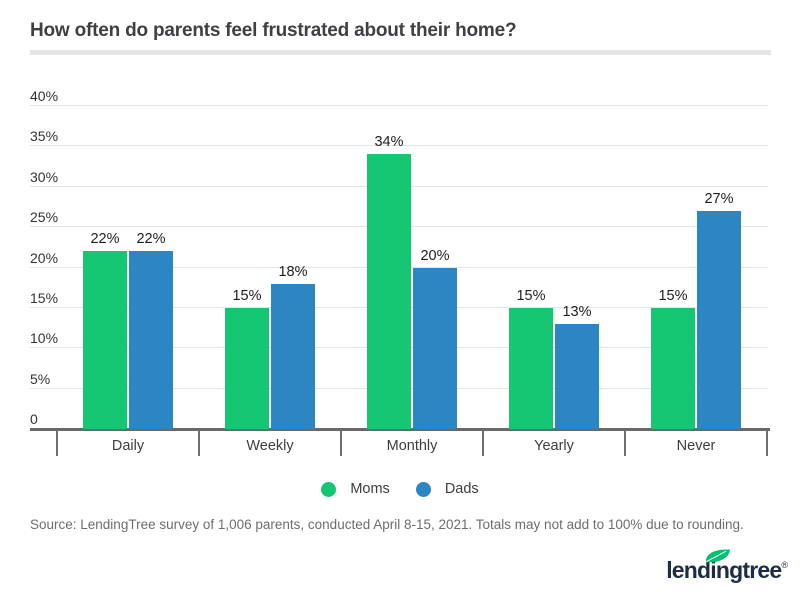 This screenshot has width=800, height=596. Describe the element at coordinates (293, 271) in the screenshot. I see `bar-value-label: 18%` at that location.